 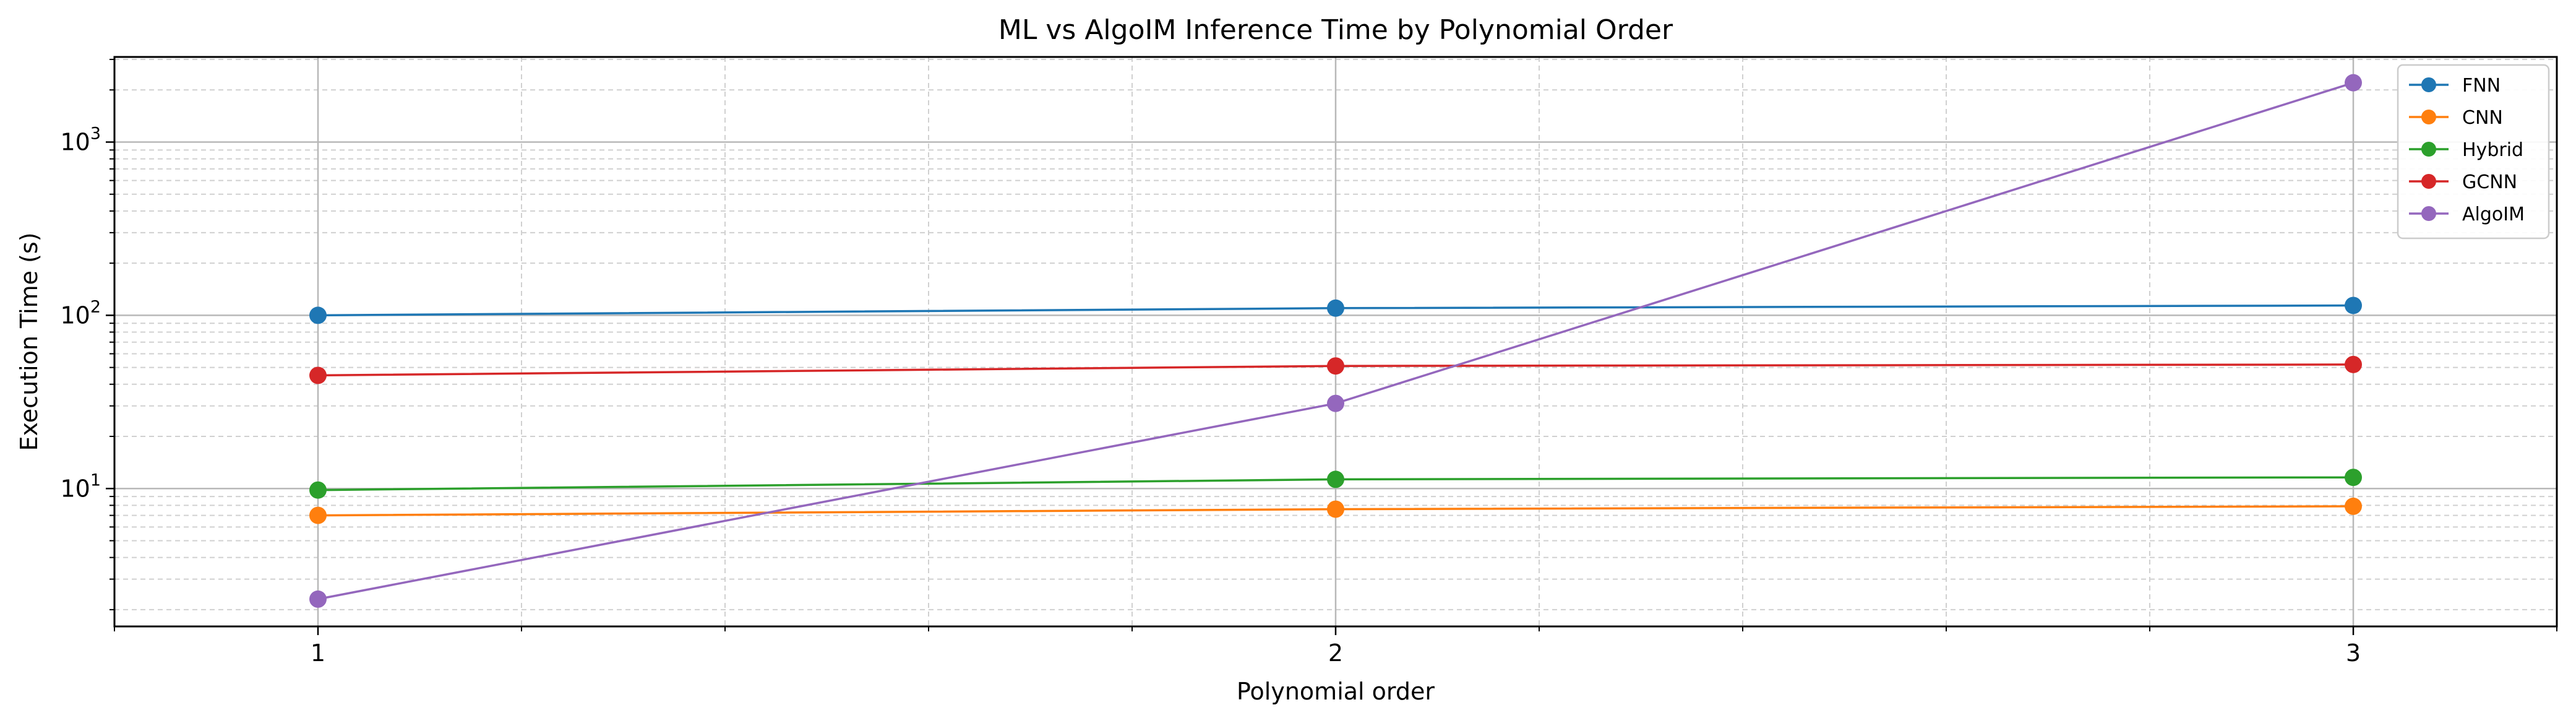 What do you see at coordinates (2492, 150) in the screenshot?
I see `legend-label-hybrid: Hybrid` at bounding box center [2492, 150].